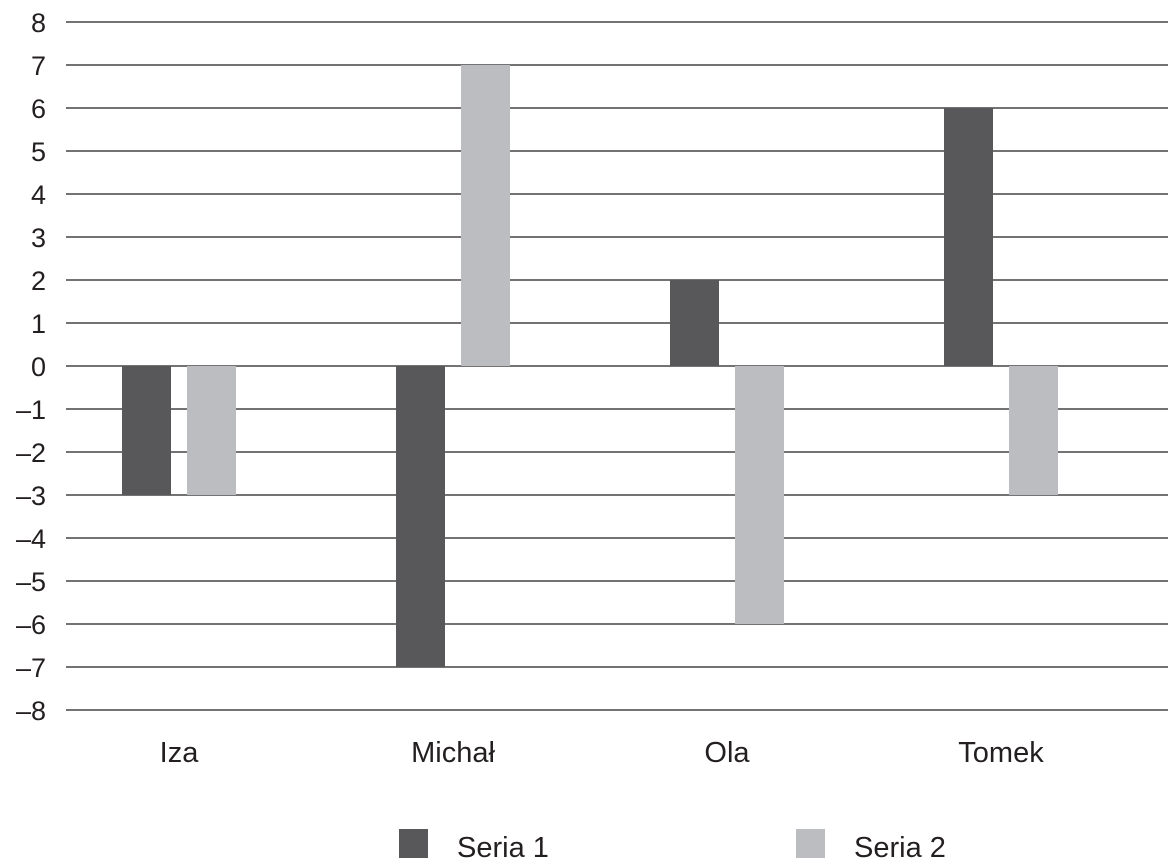 Image resolution: width=1168 pixels, height=865 pixels. I want to click on y-tick-label: –4, so click(31, 539).